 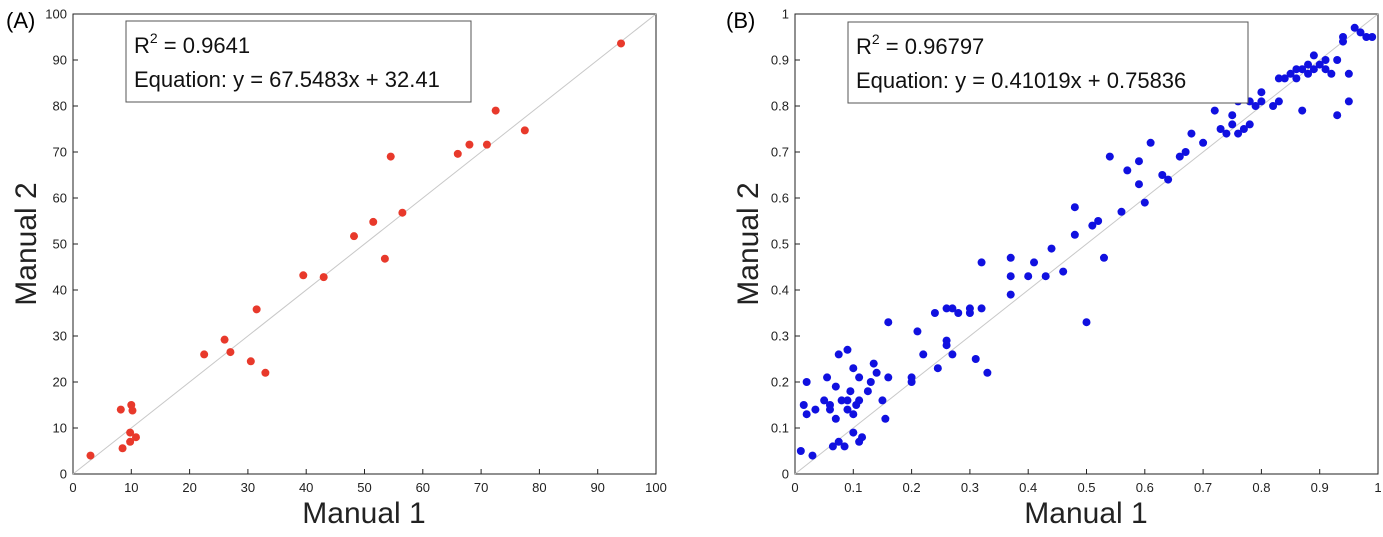 What do you see at coordinates (1028, 487) in the screenshot?
I see `x-tick-label: 0.4` at bounding box center [1028, 487].